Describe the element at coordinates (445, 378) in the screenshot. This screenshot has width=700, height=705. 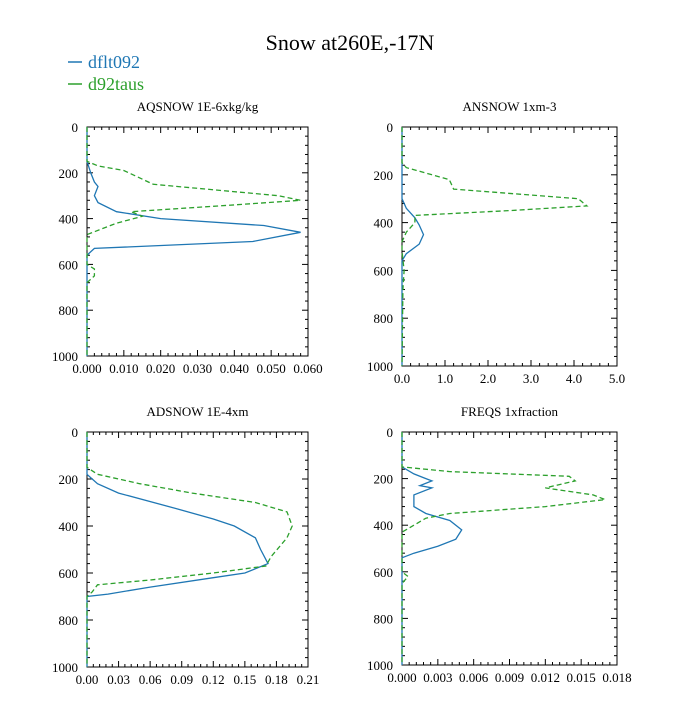
I see `x-tick-label: 1.0` at that location.